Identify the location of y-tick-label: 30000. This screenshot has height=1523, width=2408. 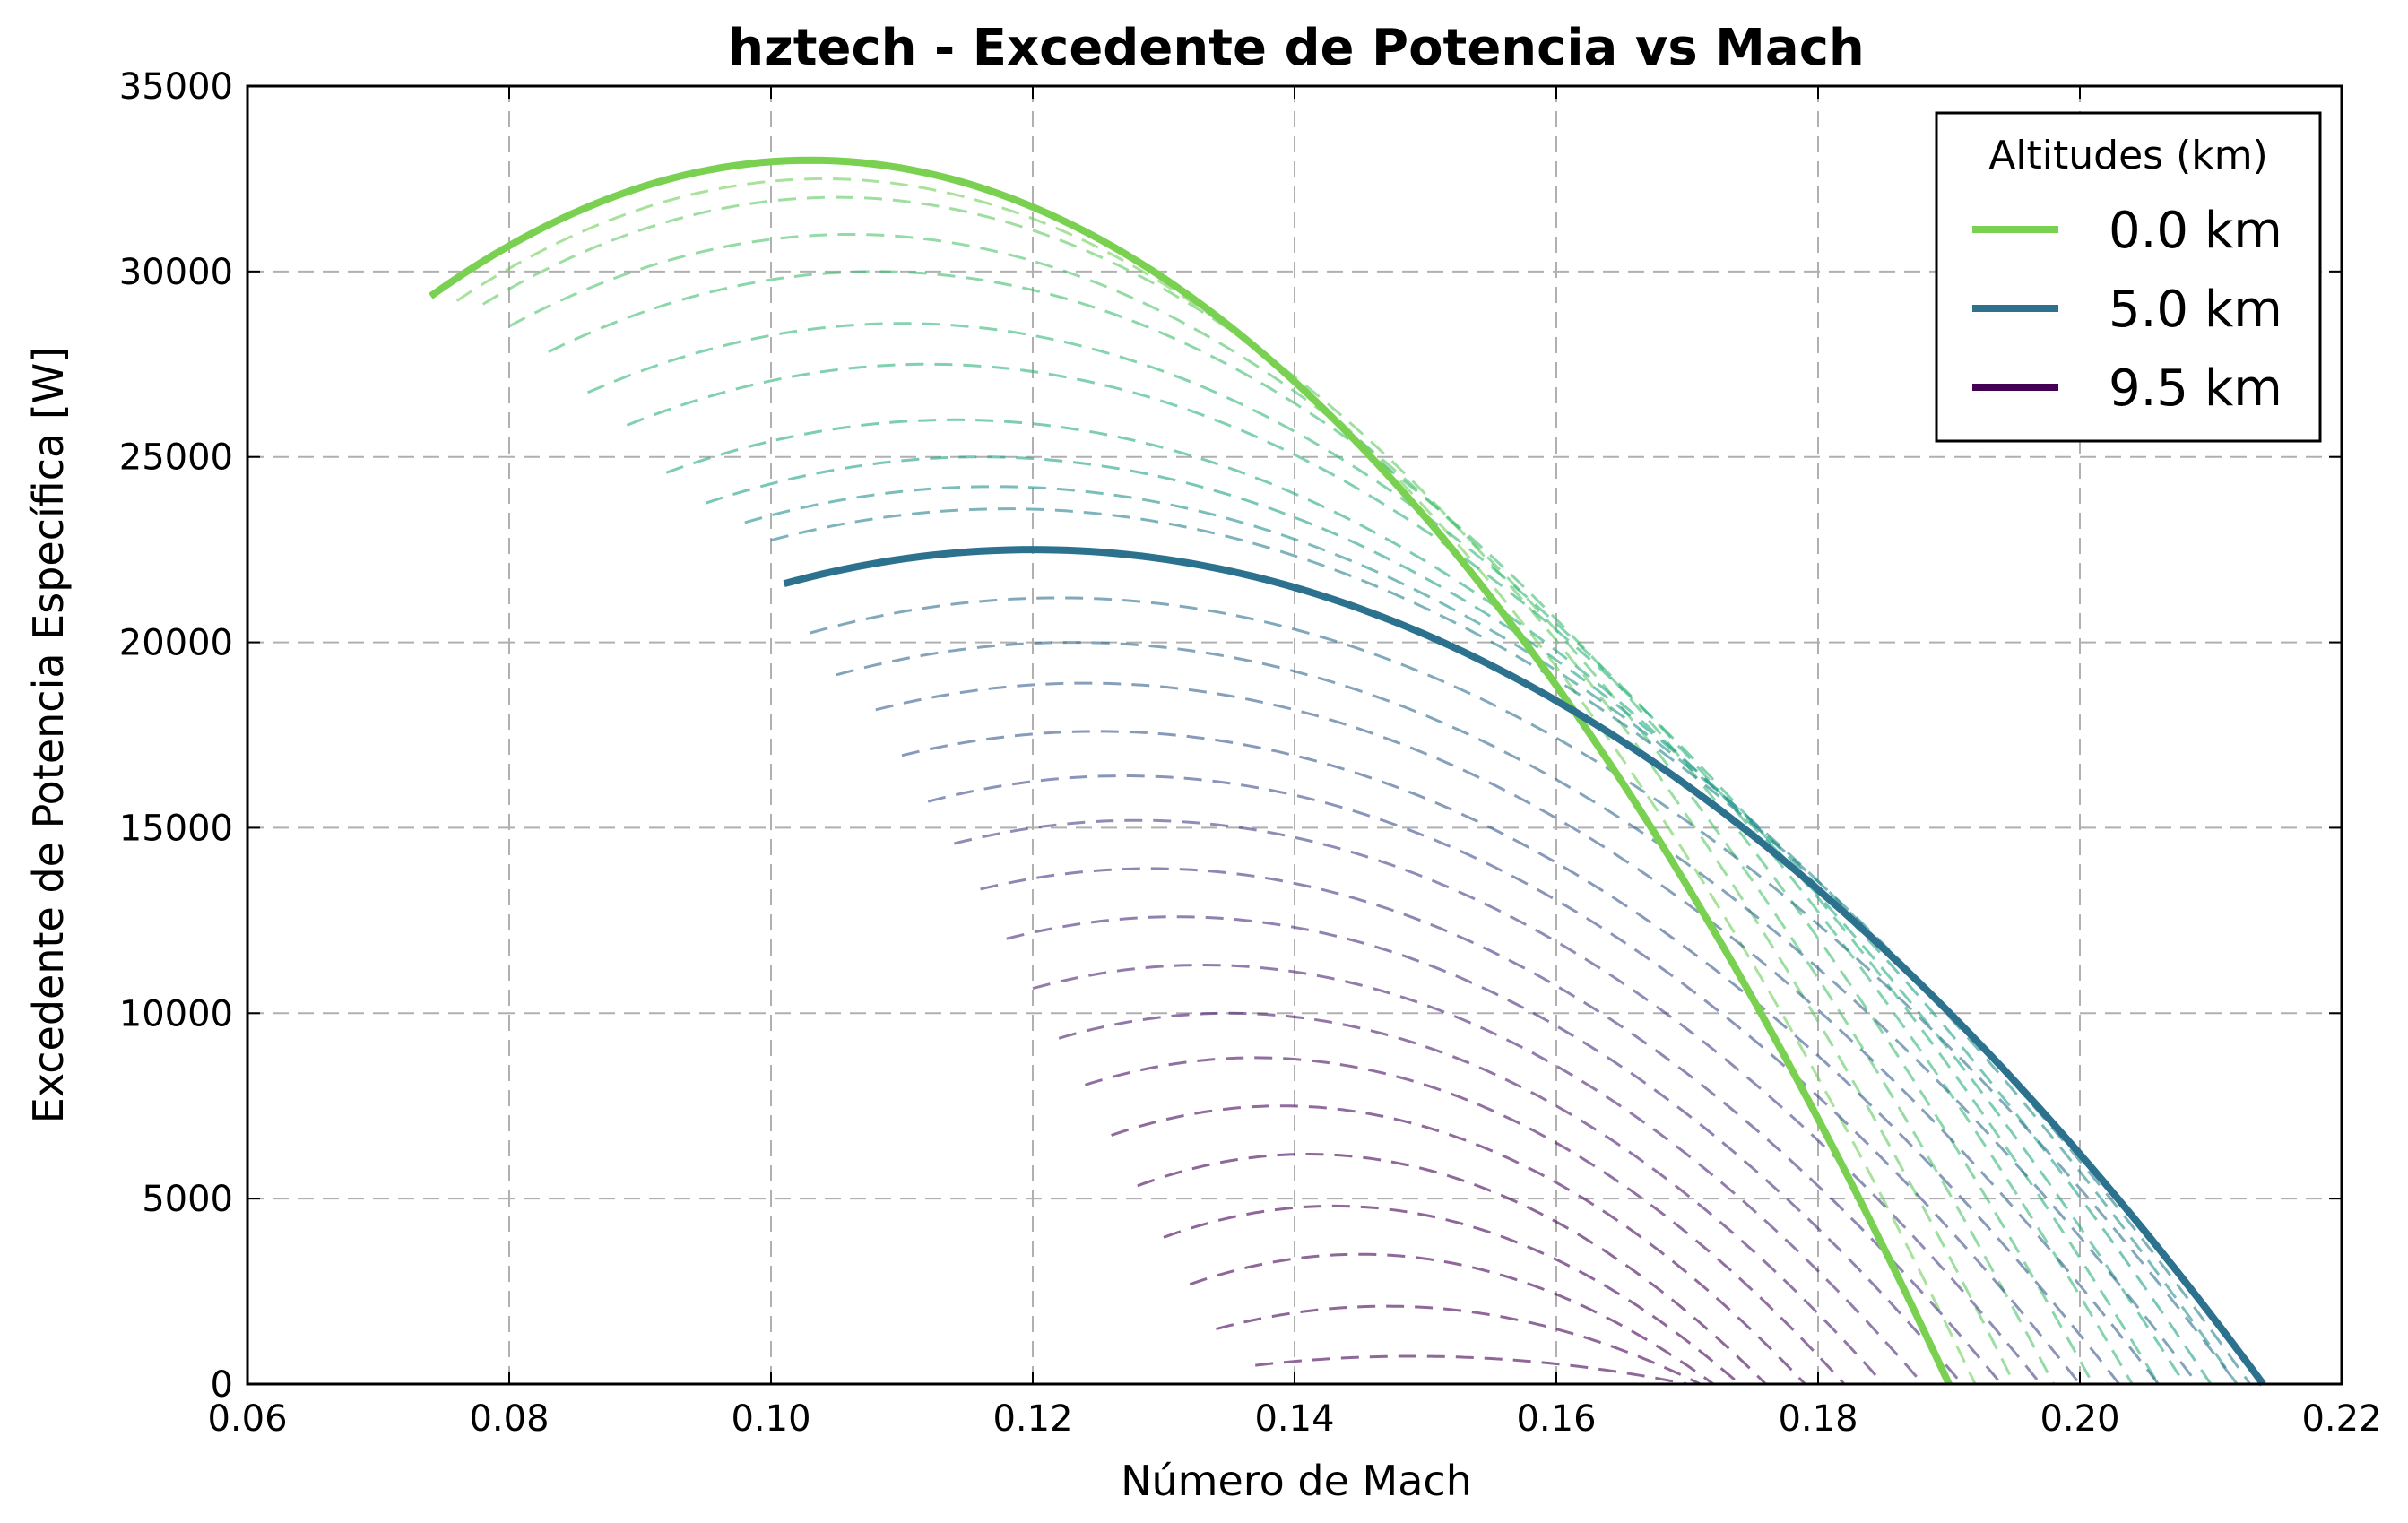
(176, 272).